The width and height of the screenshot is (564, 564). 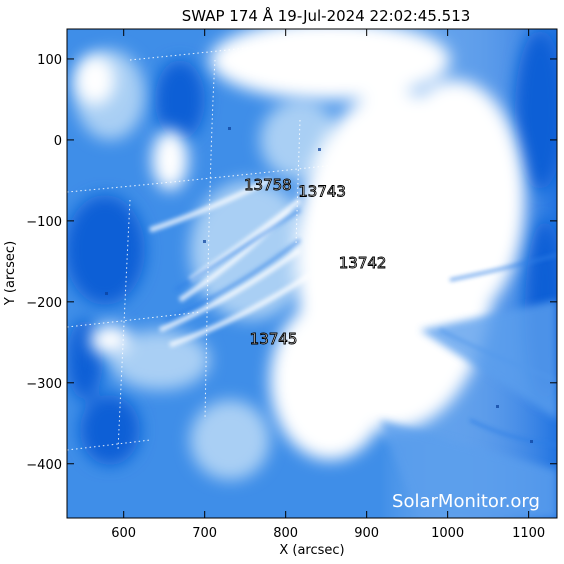 What do you see at coordinates (44, 465) in the screenshot?
I see `y-tick-label: −400` at bounding box center [44, 465].